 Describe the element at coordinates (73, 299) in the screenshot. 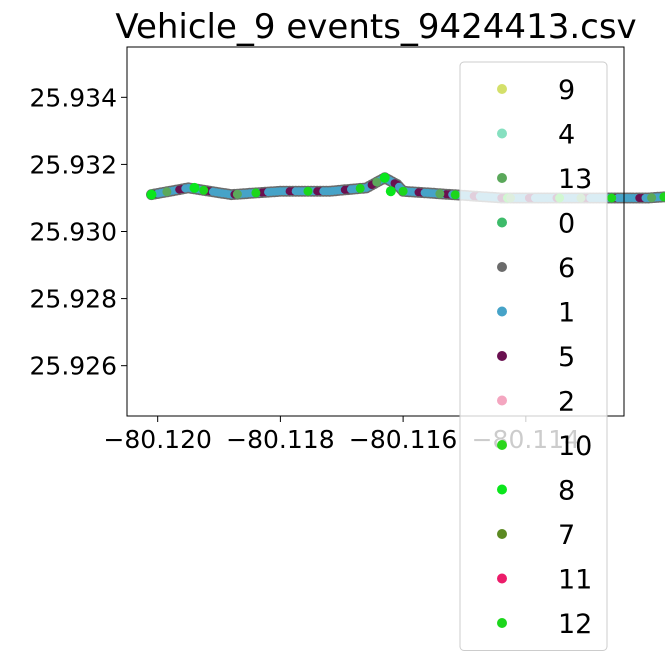

I see `y-tick-label: 25.928` at that location.